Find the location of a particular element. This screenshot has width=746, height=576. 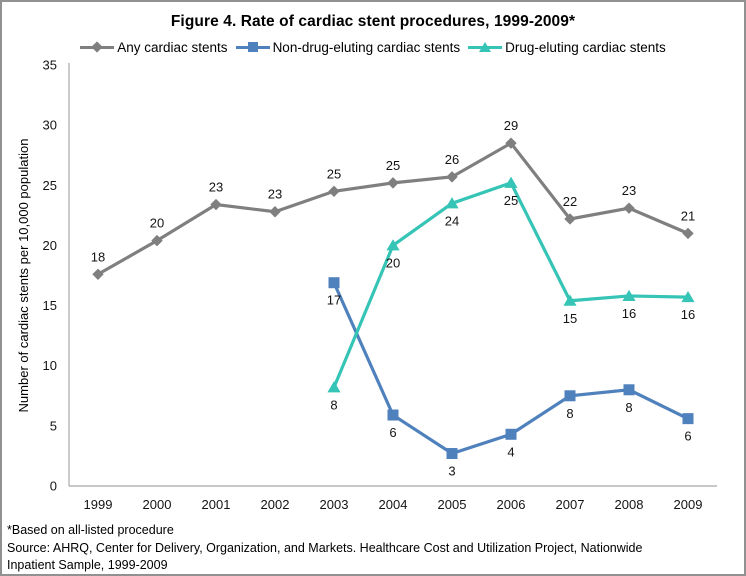

x-tick-label: 2009 is located at coordinates (688, 504).